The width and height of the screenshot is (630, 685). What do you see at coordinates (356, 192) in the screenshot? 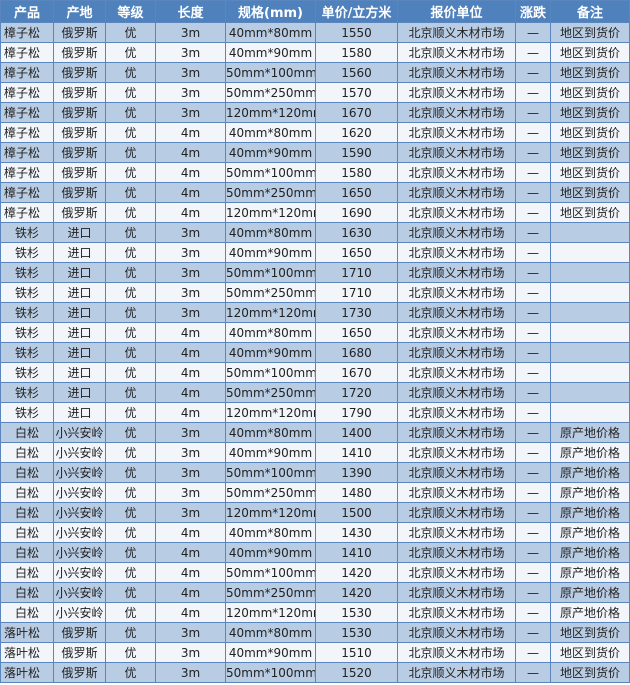
I see `cell-price: 1650` at bounding box center [356, 192].